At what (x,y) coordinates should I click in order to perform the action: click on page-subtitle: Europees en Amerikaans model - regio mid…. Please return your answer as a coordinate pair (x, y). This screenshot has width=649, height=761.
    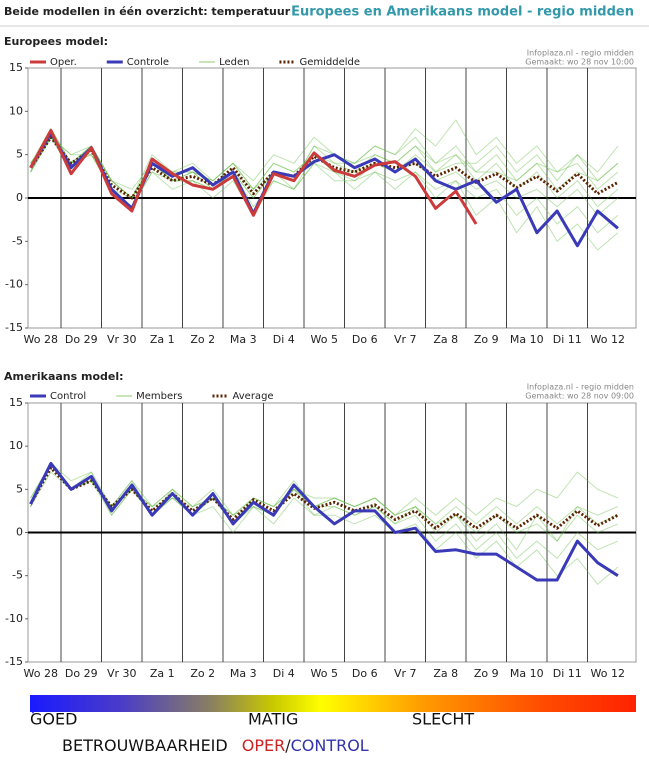
    Looking at the image, I should click on (462, 12).